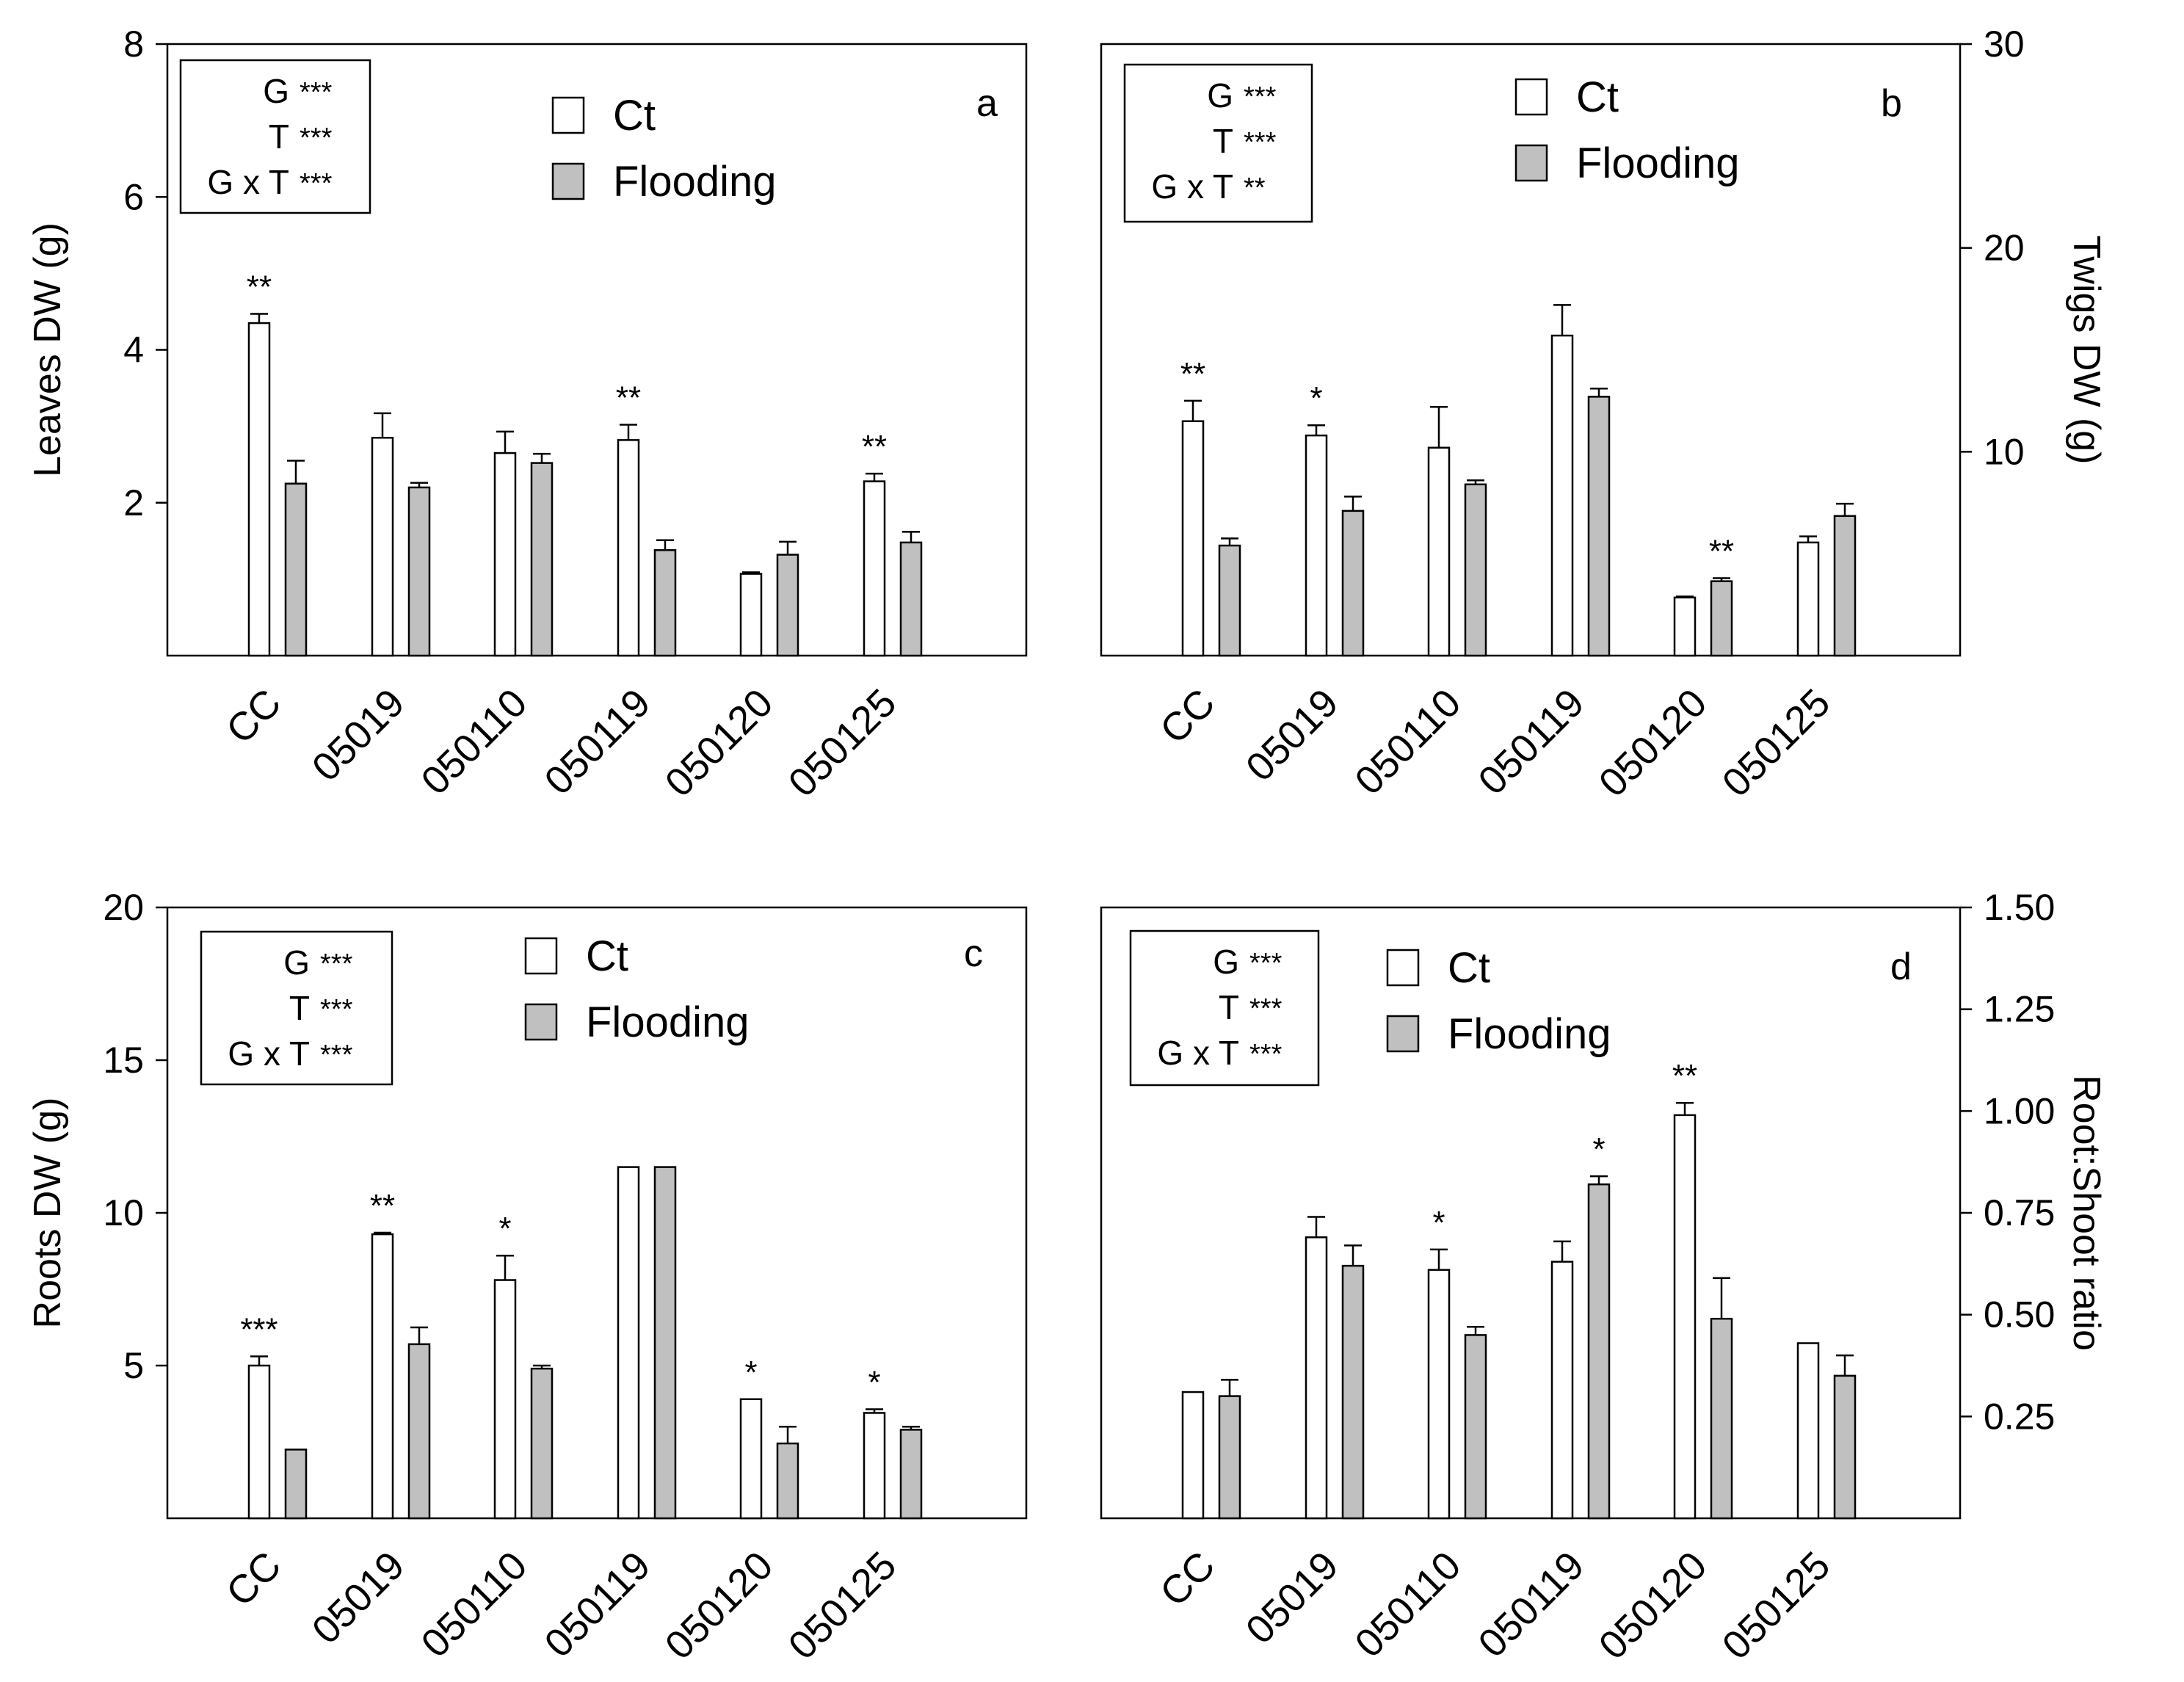 Image resolution: width=2184 pixels, height=1682 pixels. Describe the element at coordinates (2020, 1110) in the screenshot. I see `y-tick-label: 1.00` at that location.